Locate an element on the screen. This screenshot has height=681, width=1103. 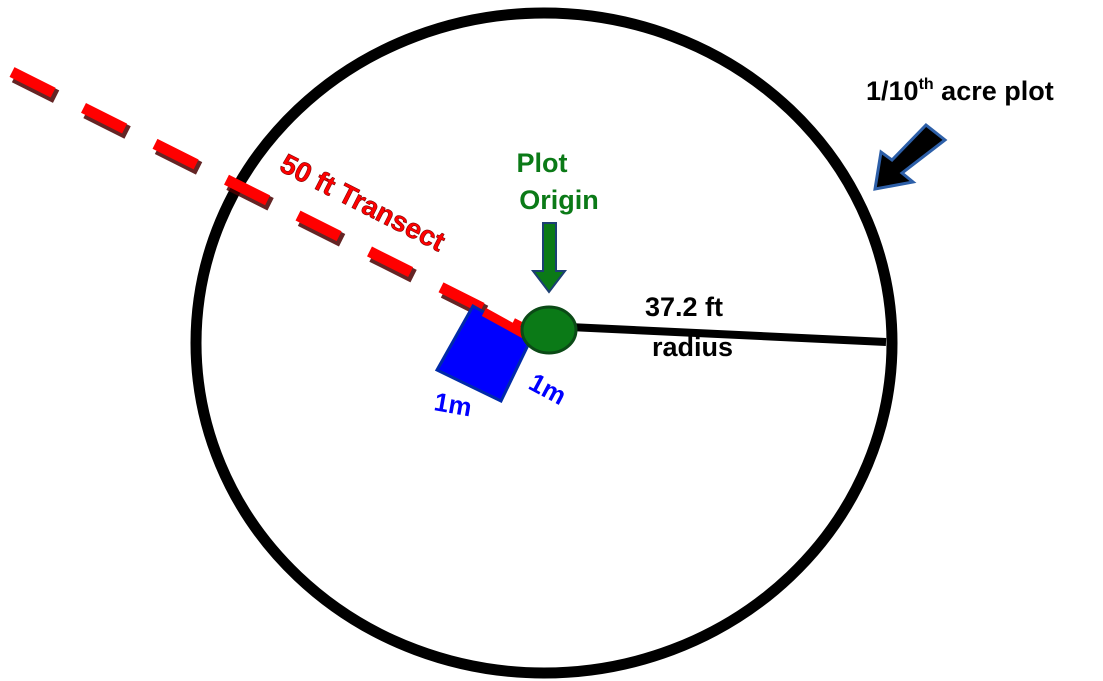
radius-label-line2: radius is located at coordinates (692, 347).